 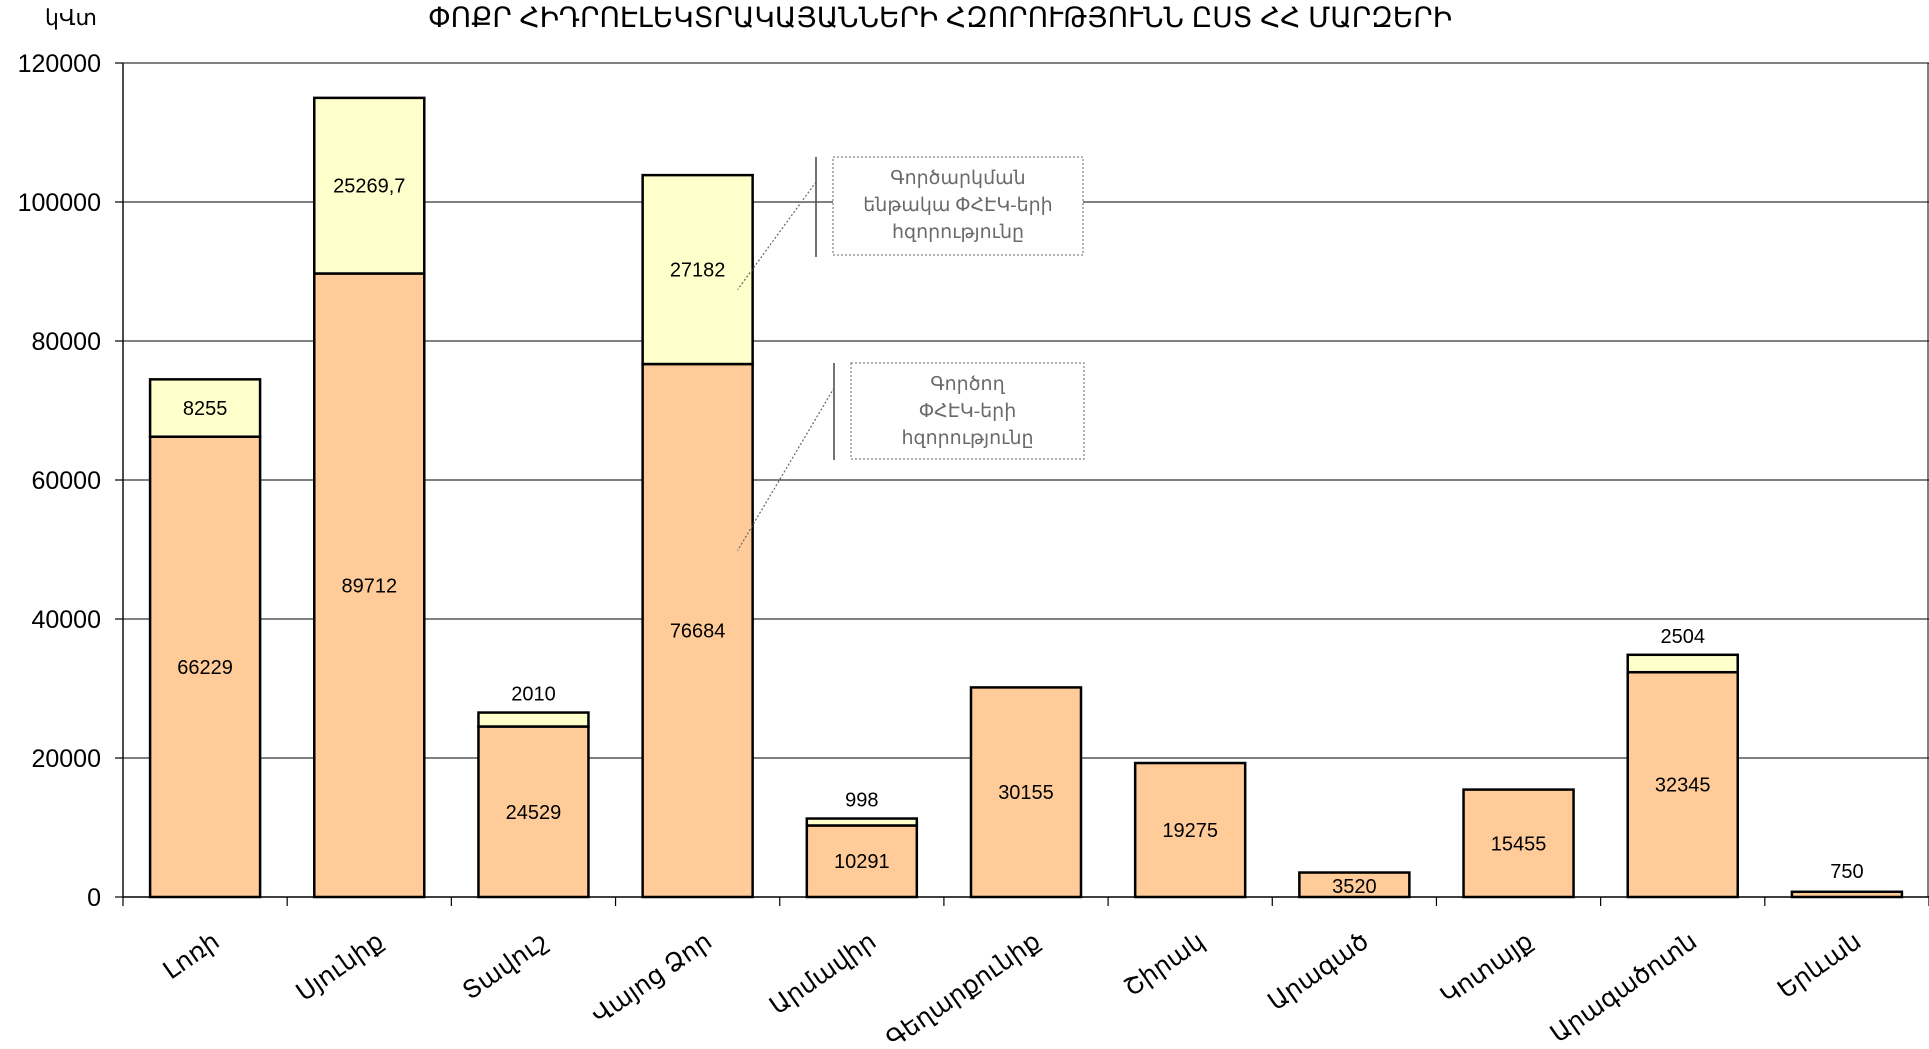 I want to click on data-label-operating: 10291, so click(x=862, y=862).